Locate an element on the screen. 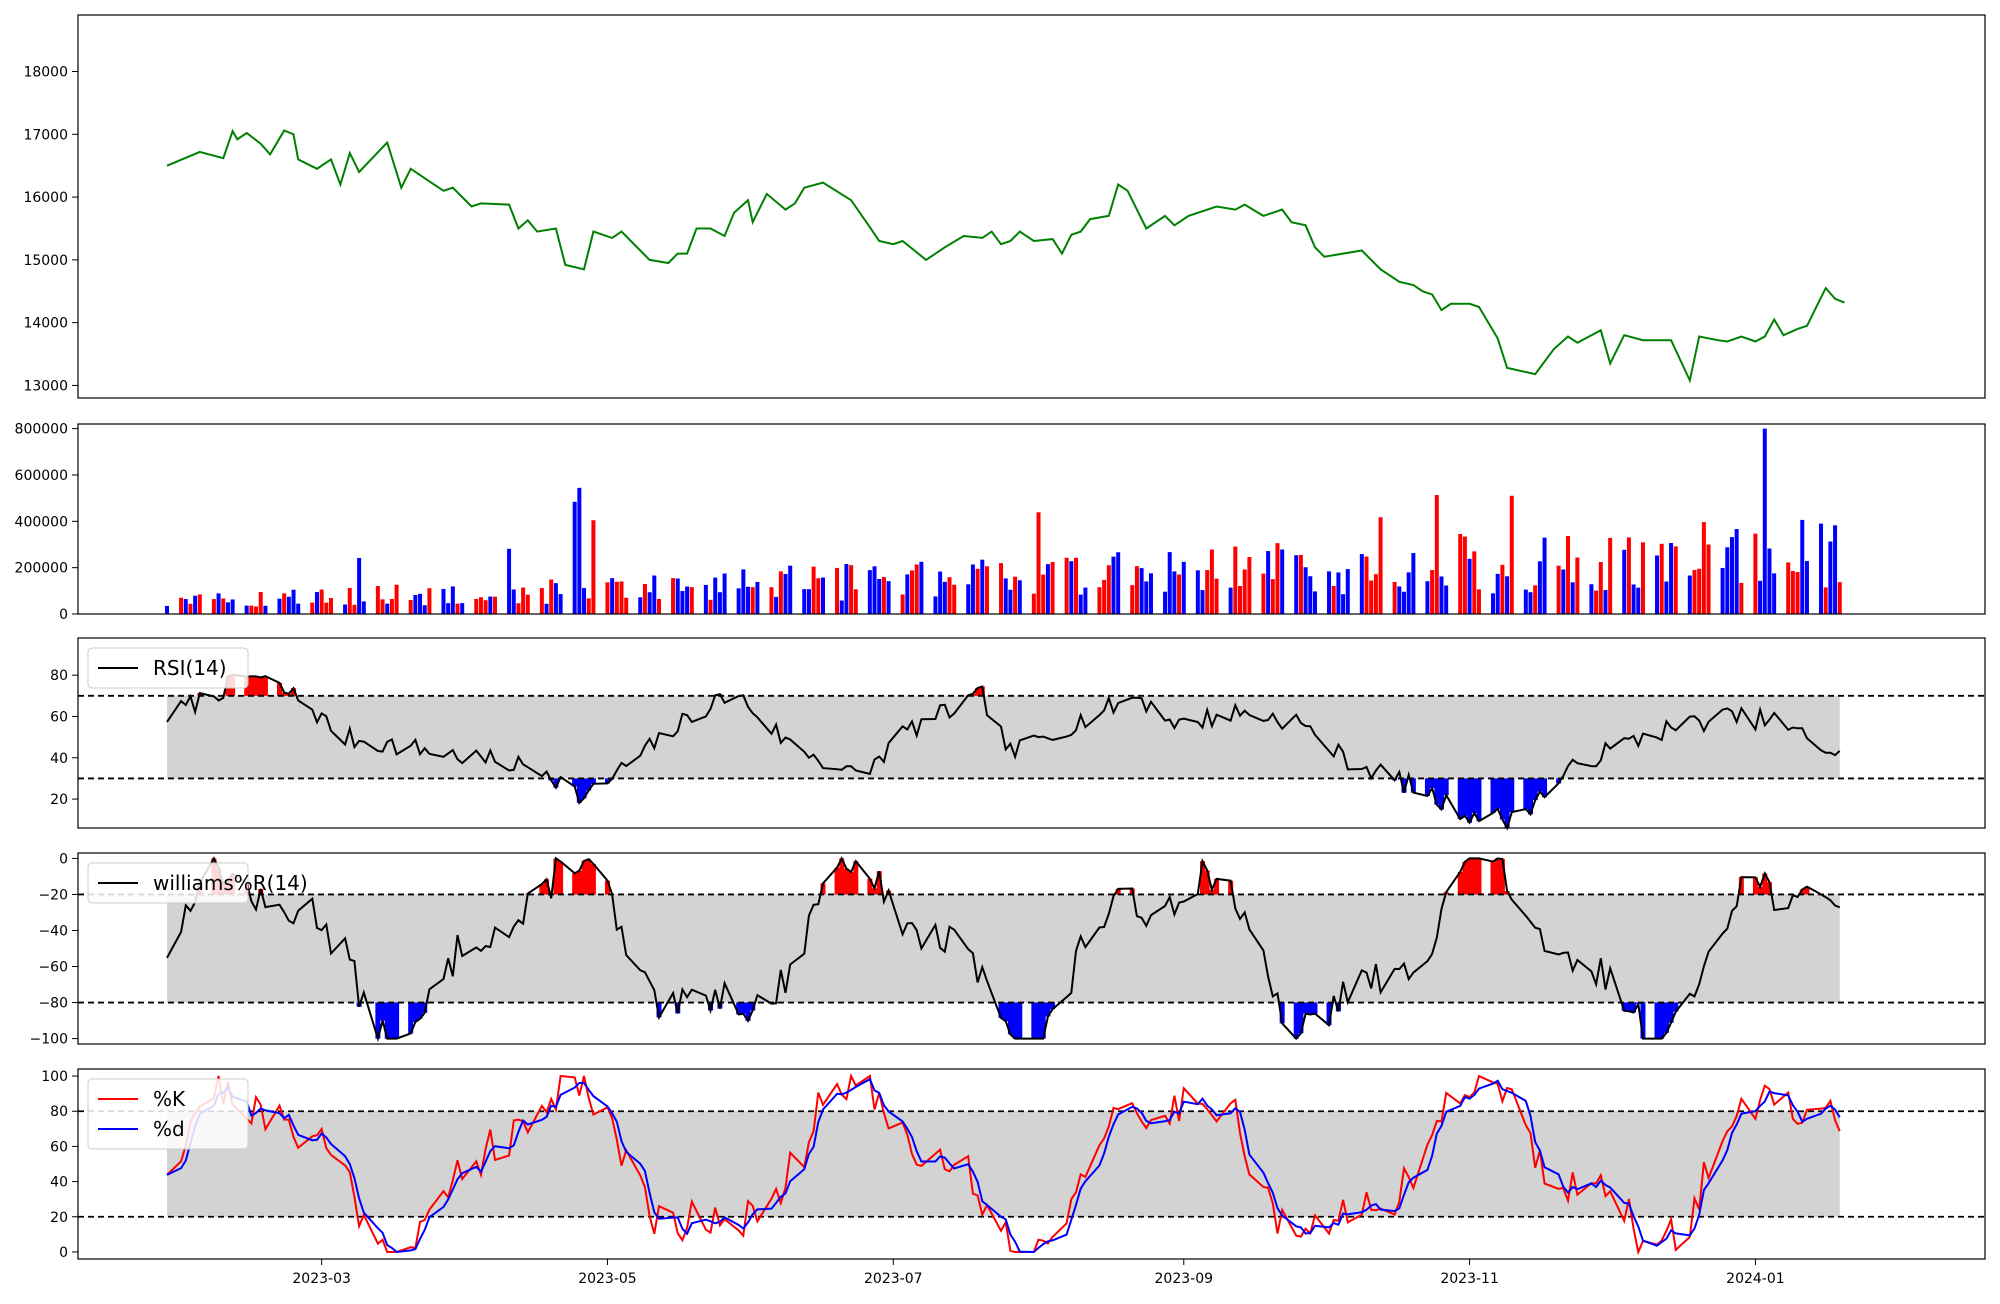 The height and width of the screenshot is (1304, 2000). rsi-panel: 20 40 60 80 RSI(14) is located at coordinates (1018, 734).